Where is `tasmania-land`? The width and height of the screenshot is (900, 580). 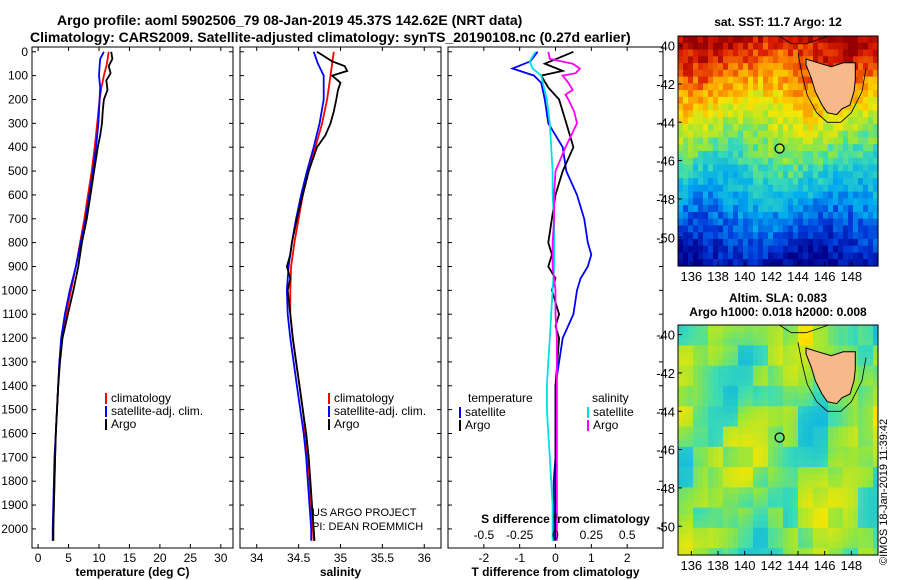 tasmania-land is located at coordinates (830, 376).